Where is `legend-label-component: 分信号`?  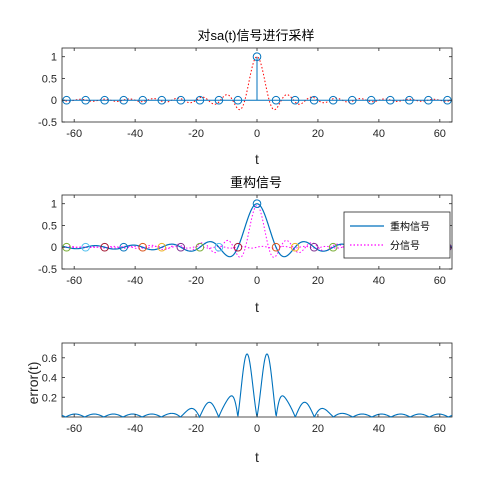
legend-label-component: 分信号 is located at coordinates (405, 246).